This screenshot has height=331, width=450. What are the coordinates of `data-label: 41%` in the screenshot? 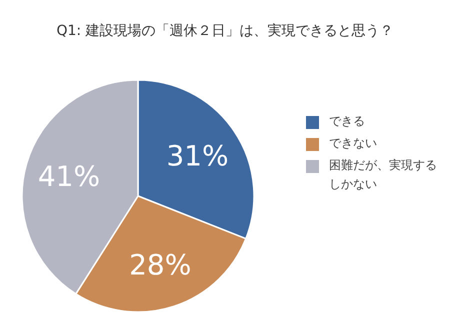 It's located at (69, 176).